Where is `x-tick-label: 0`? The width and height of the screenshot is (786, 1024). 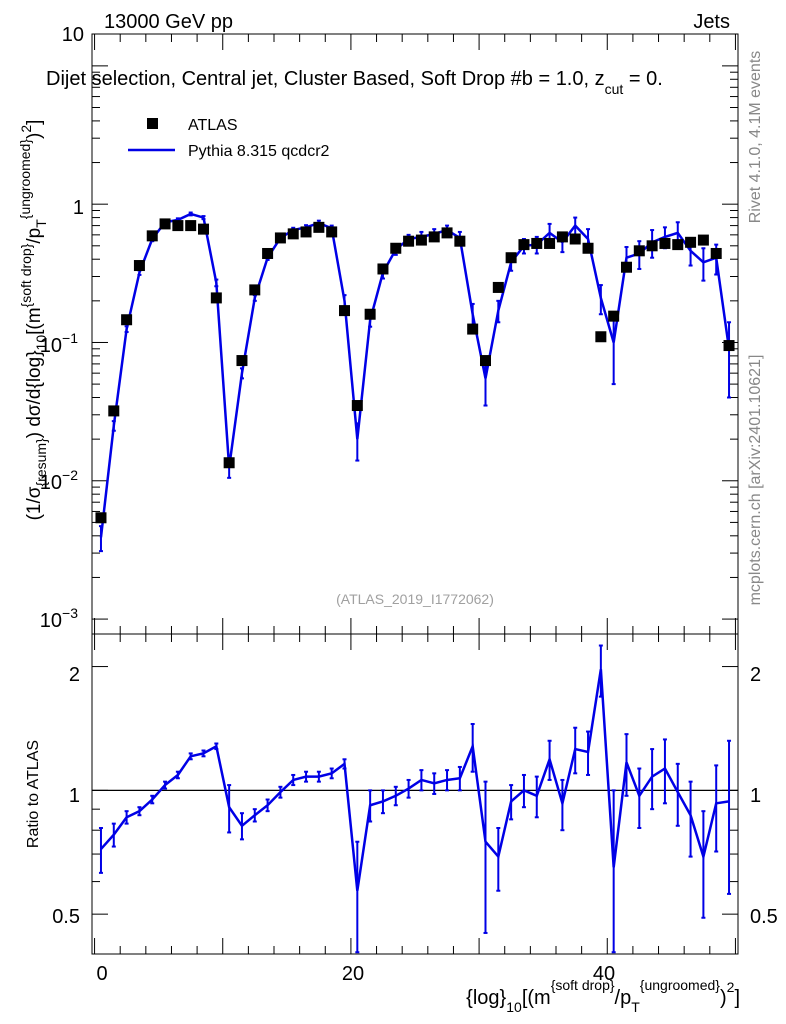
x-tick-label: 0 is located at coordinates (101, 974).